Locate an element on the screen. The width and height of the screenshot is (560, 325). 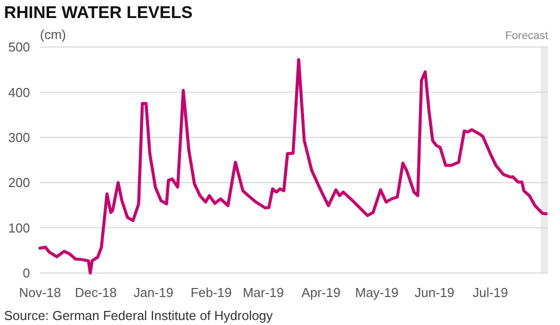
x-tick-label: Mar-19 is located at coordinates (263, 292).